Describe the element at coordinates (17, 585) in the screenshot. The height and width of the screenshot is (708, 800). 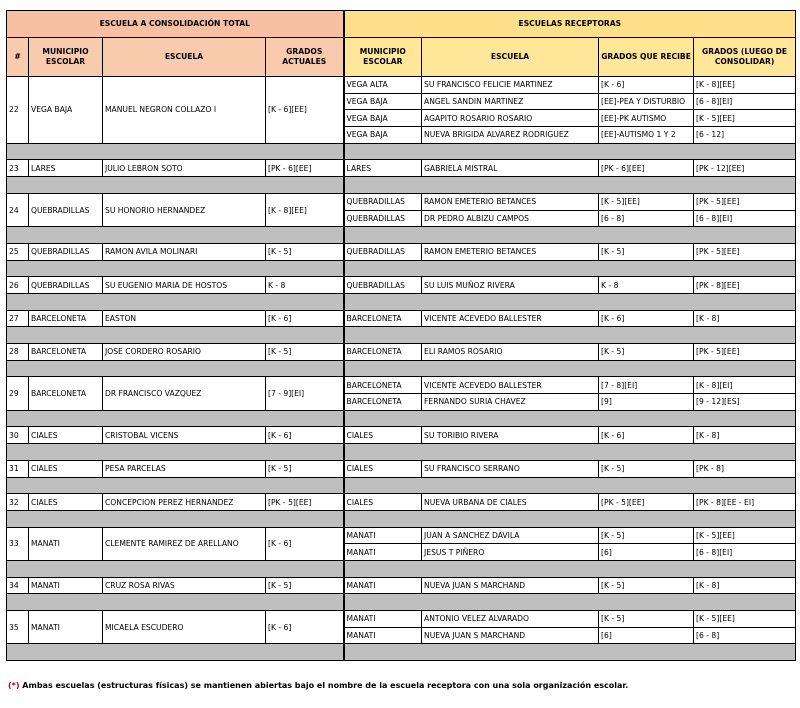
I see `row-number: 34` at that location.